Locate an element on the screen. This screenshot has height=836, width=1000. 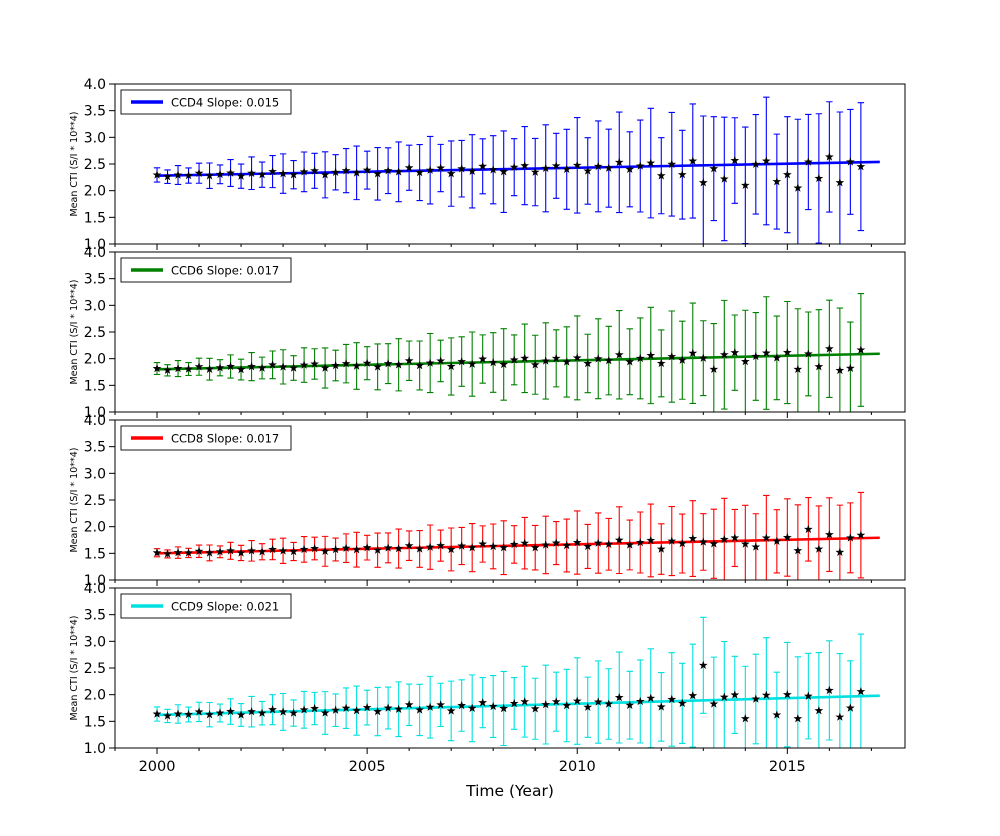
legend-label: CCD4 Slope: 0.015 is located at coordinates (225, 103).